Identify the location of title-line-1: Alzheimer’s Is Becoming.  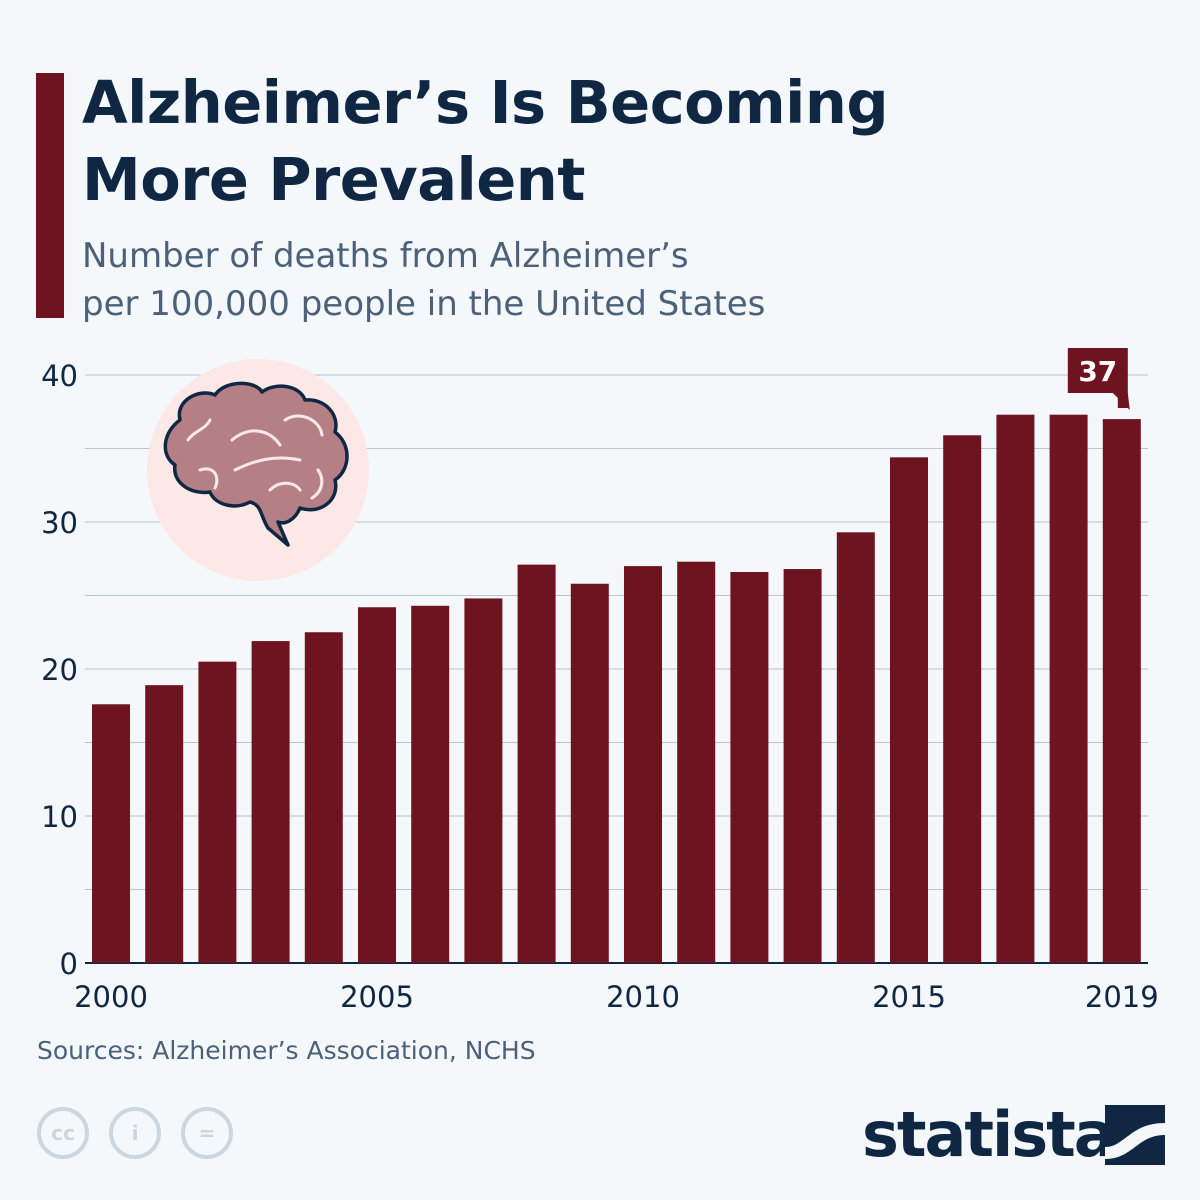
(485, 102).